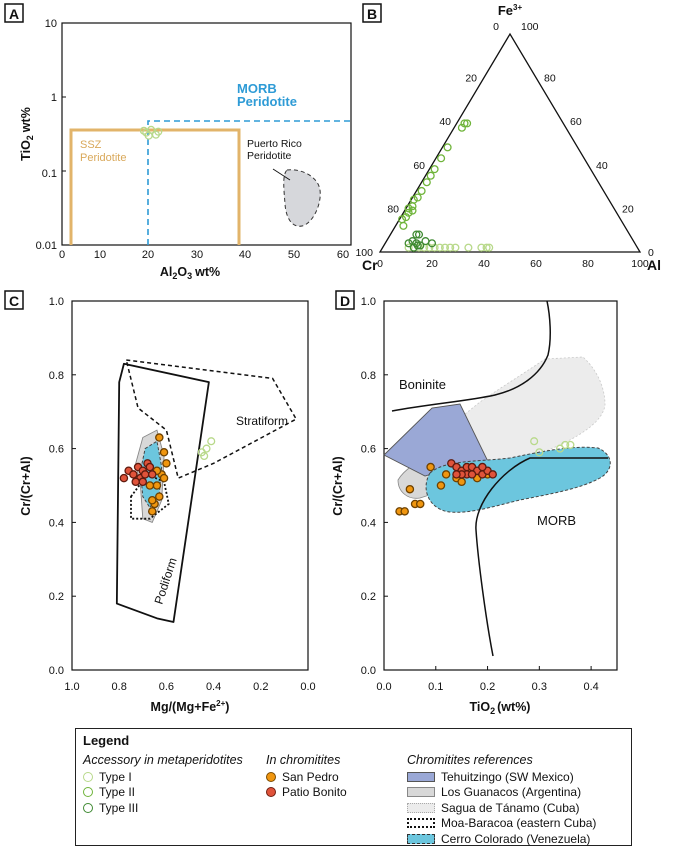  Describe the element at coordinates (271, 776) in the screenshot. I see `san-pedro-marker-icon` at that location.